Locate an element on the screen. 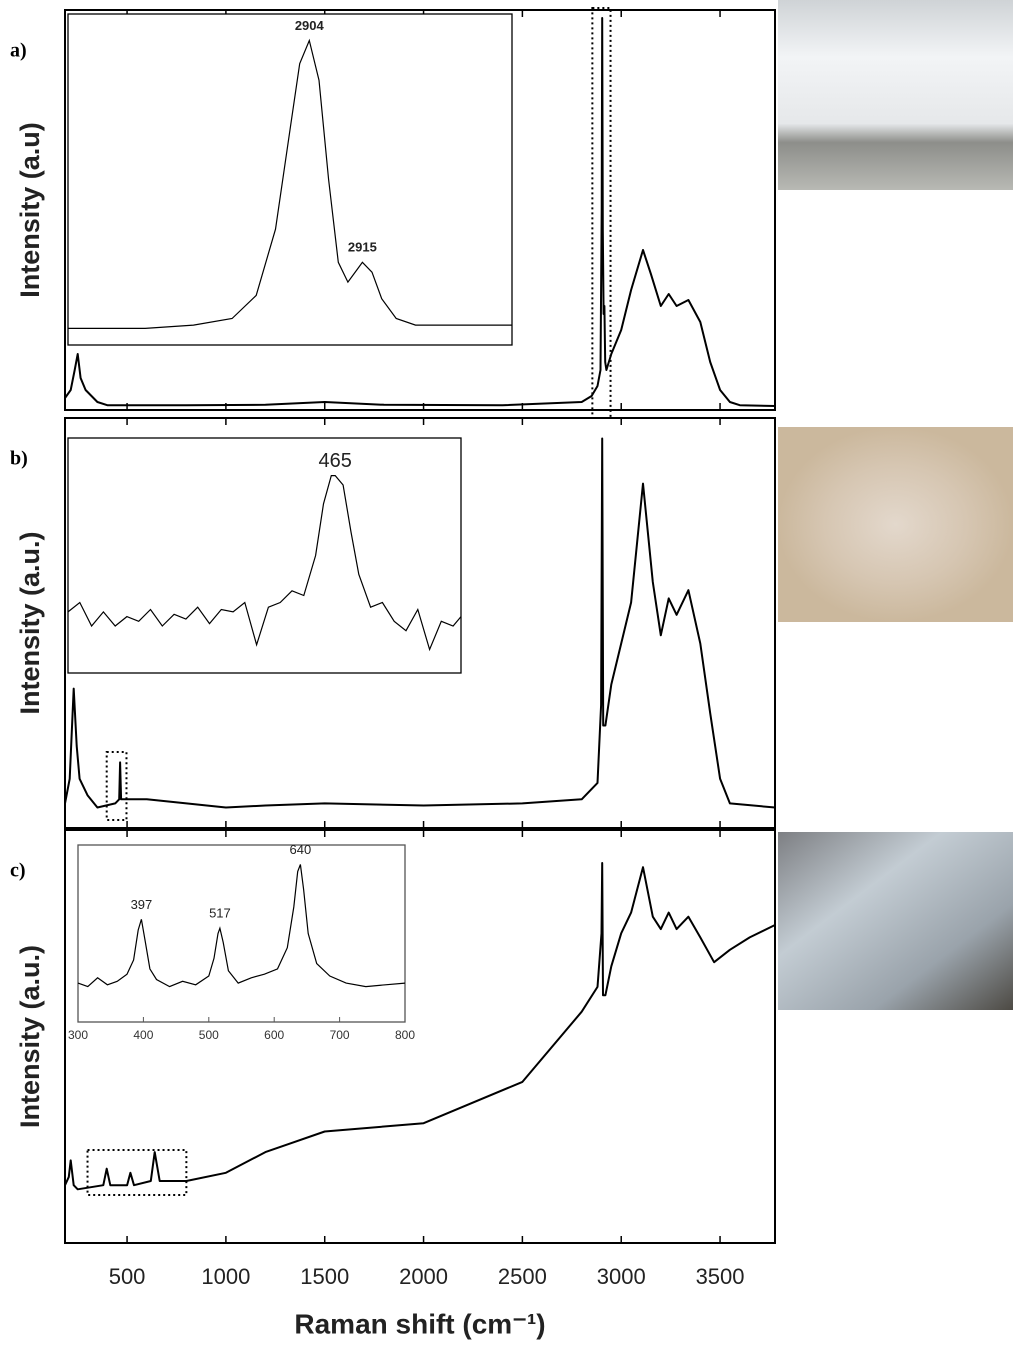 The image size is (1016, 1350). x-tick-label: 500 is located at coordinates (127, 1276).